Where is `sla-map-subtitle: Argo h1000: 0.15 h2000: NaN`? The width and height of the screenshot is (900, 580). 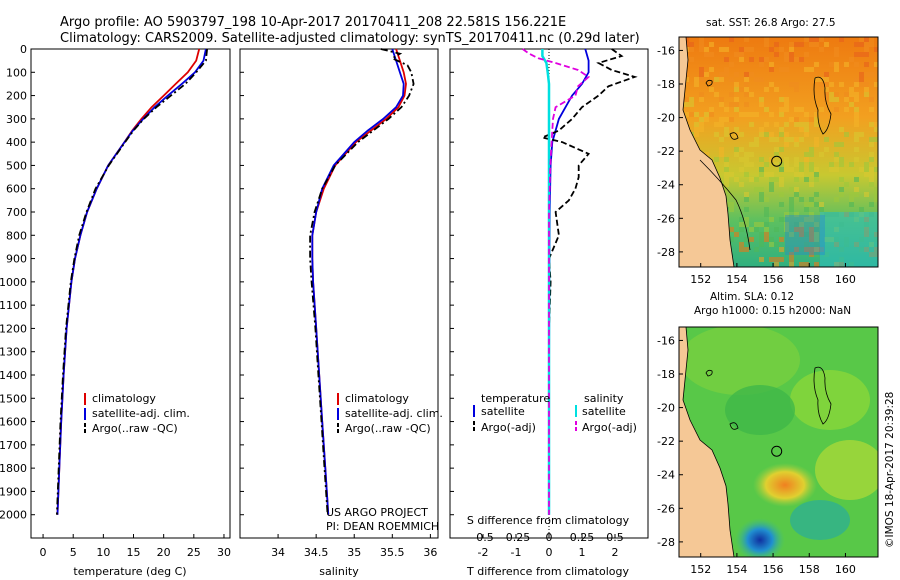
sla-map-subtitle: Argo h1000: 0.15 h2000: NaN is located at coordinates (772, 311).